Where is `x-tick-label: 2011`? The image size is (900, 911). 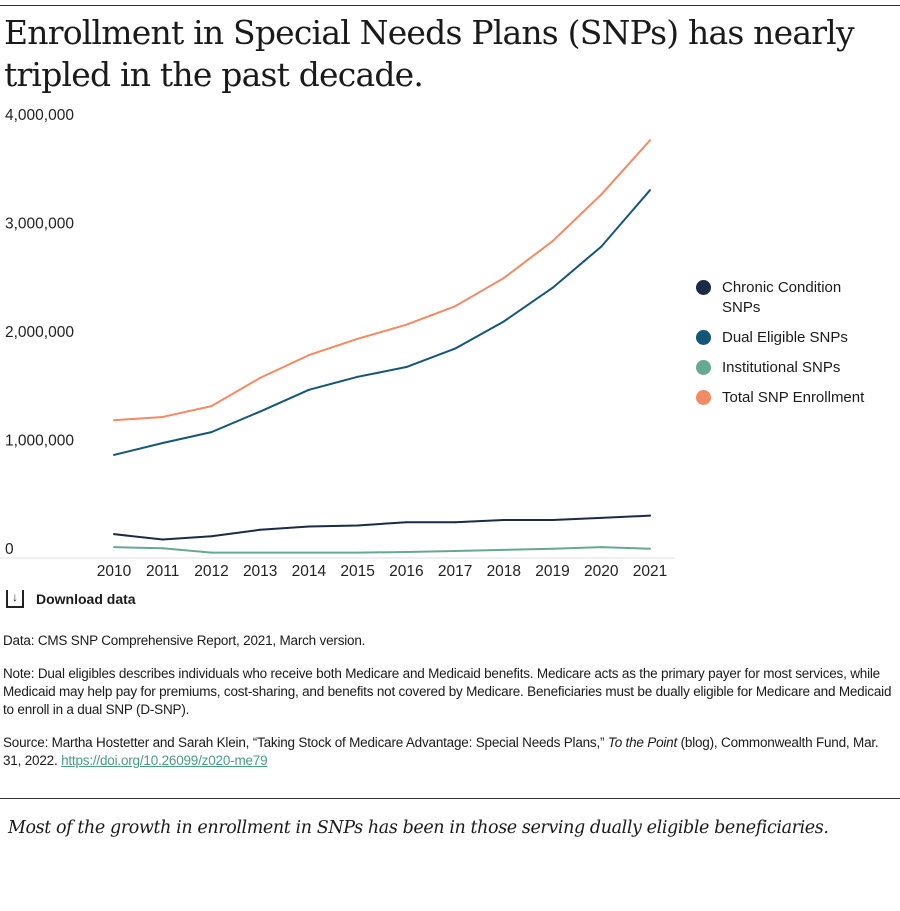
x-tick-label: 2011 is located at coordinates (162, 571).